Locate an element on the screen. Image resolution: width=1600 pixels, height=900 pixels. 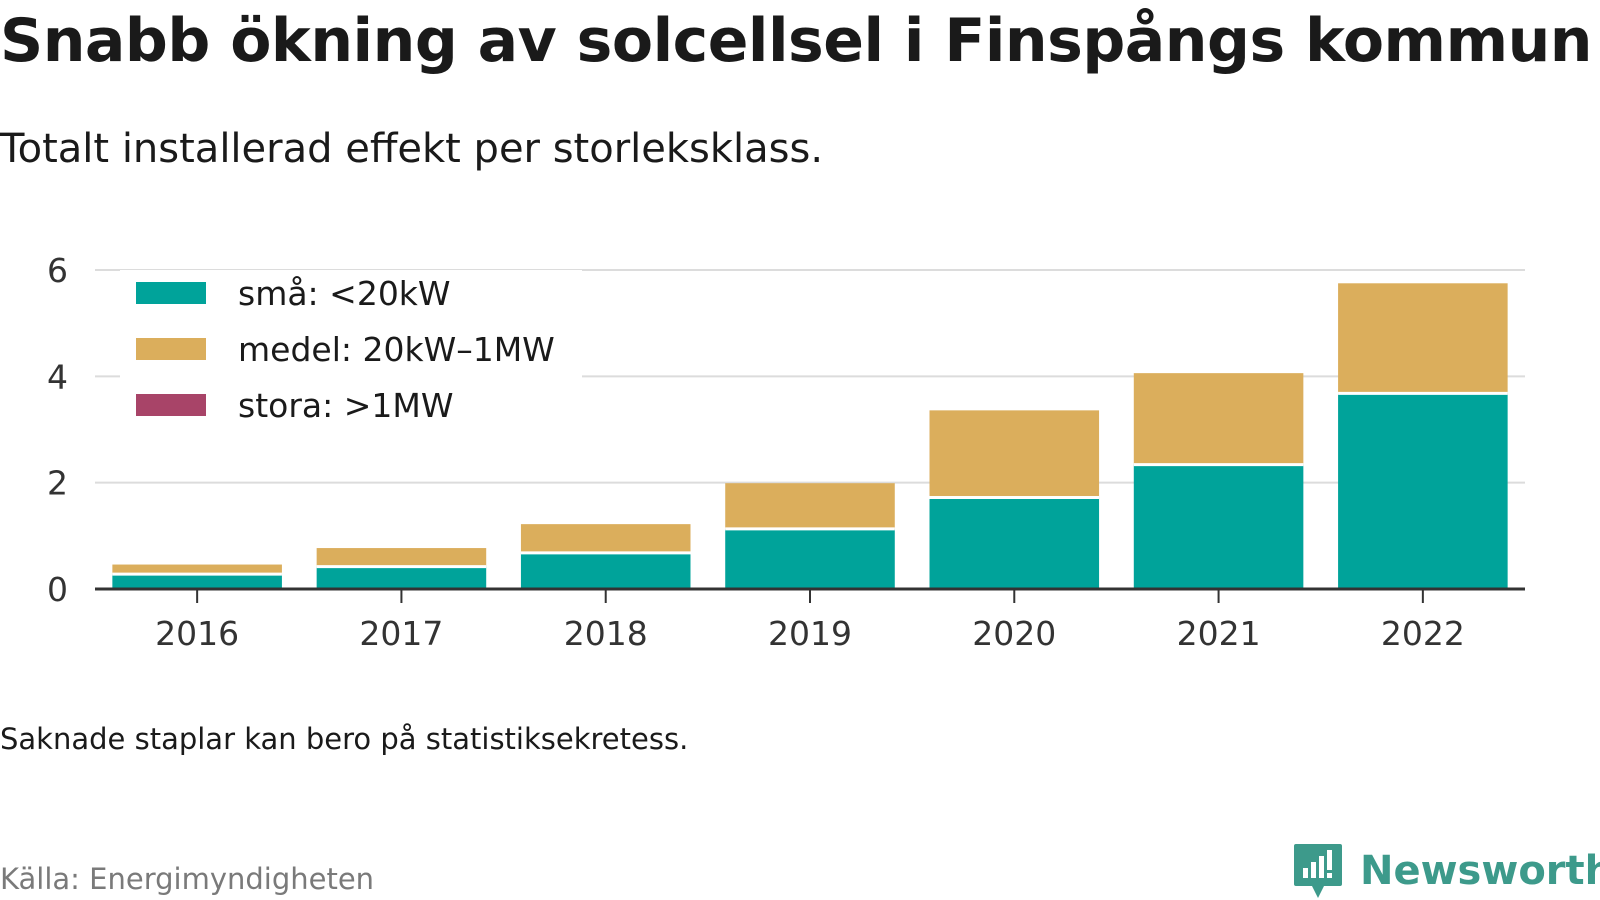
legend-label: medel: 20kW–1MW is located at coordinates (396, 349).